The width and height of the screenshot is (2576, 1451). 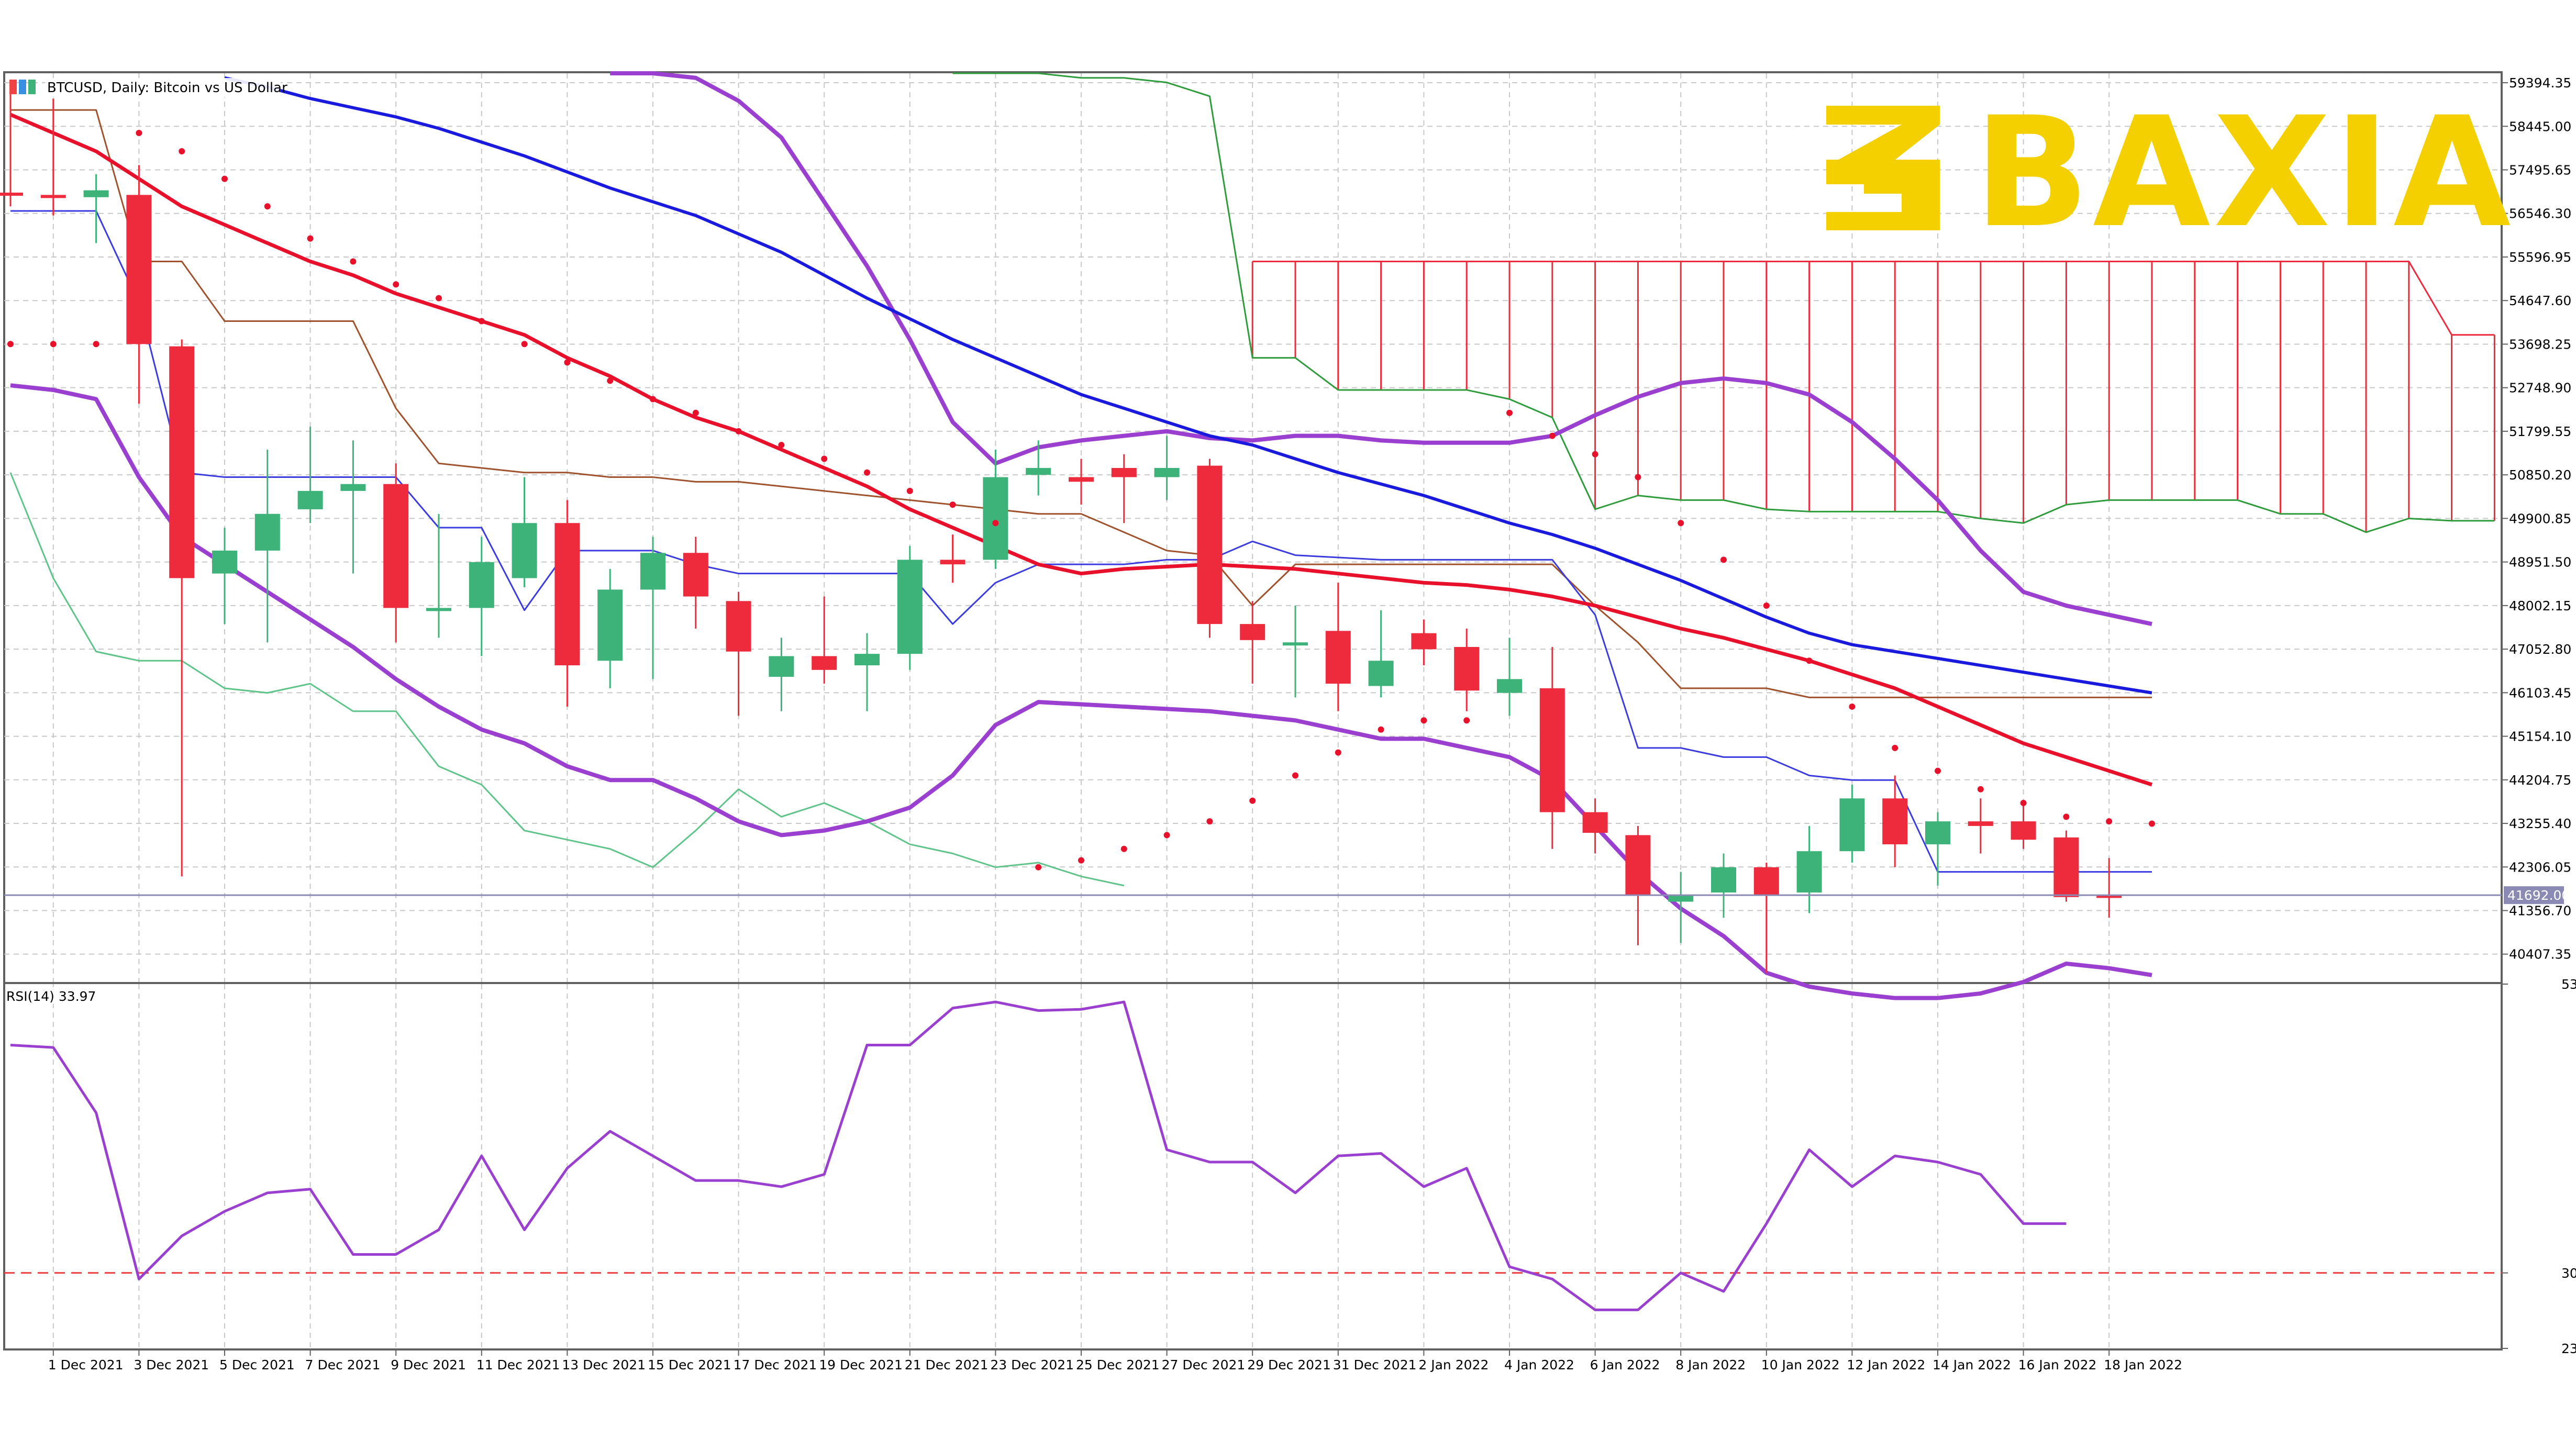 What do you see at coordinates (163, 88) in the screenshot?
I see `header-icon-bg` at bounding box center [163, 88].